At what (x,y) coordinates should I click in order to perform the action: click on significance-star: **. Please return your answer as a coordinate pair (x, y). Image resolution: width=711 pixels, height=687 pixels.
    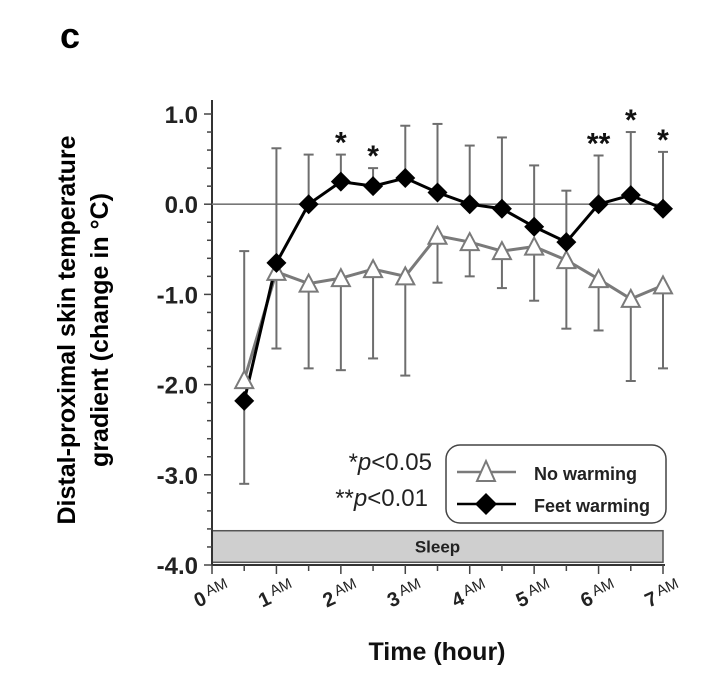
    Looking at the image, I should click on (599, 143).